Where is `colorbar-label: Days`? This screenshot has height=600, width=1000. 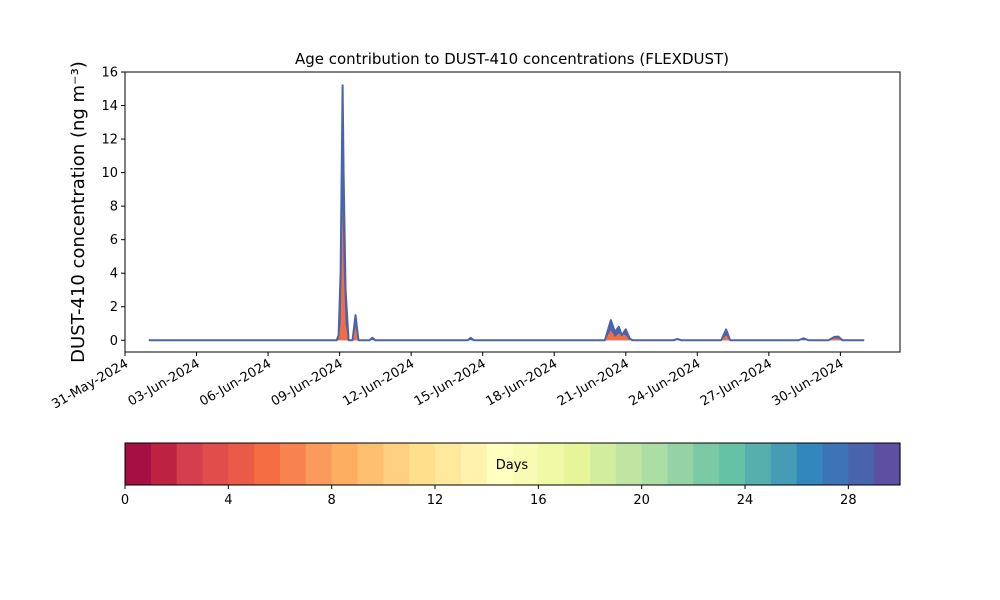 colorbar-label: Days is located at coordinates (512, 465).